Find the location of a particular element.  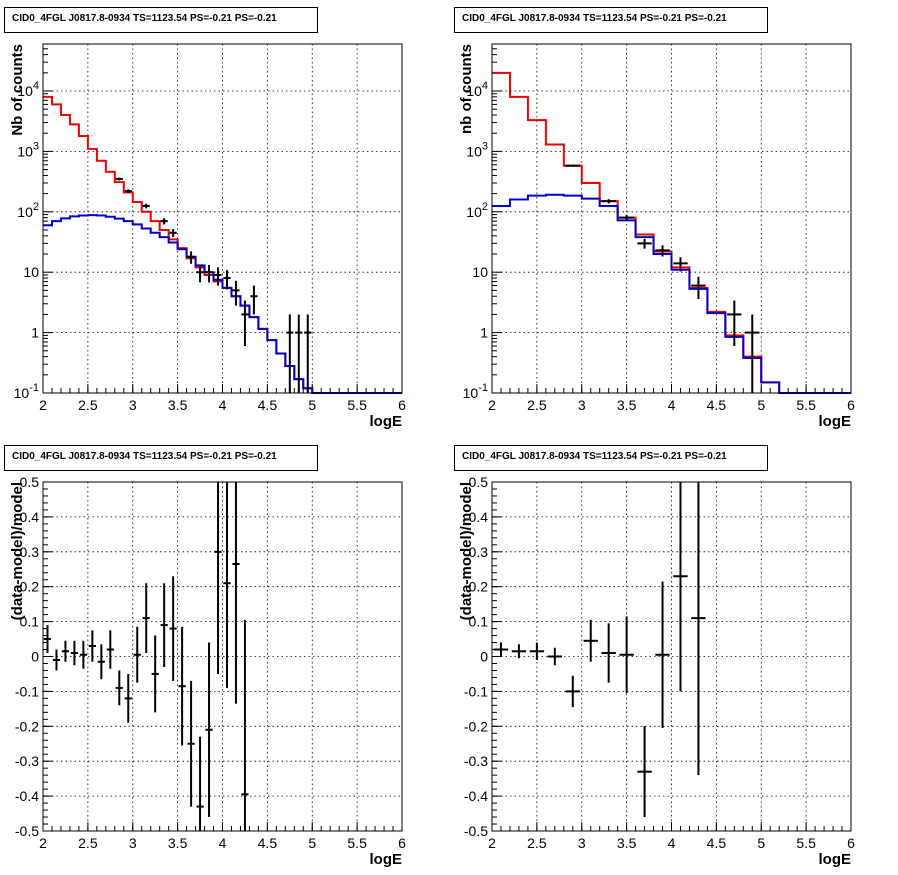

total-model-line is located at coordinates (222, 244).